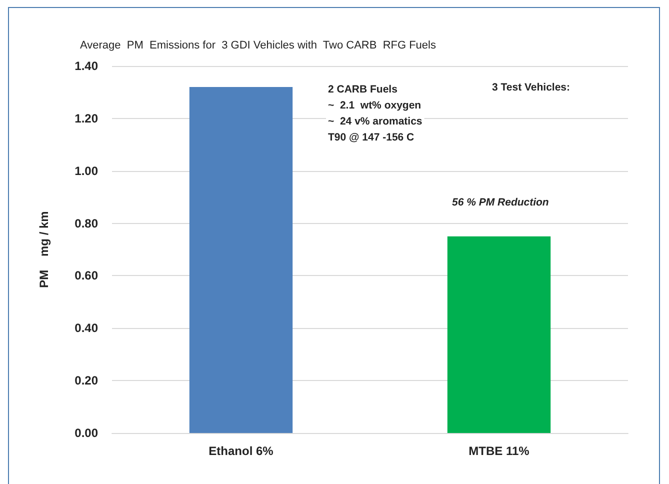  What do you see at coordinates (241, 451) in the screenshot?
I see `x-tick-label: Ethanol 6%` at bounding box center [241, 451].